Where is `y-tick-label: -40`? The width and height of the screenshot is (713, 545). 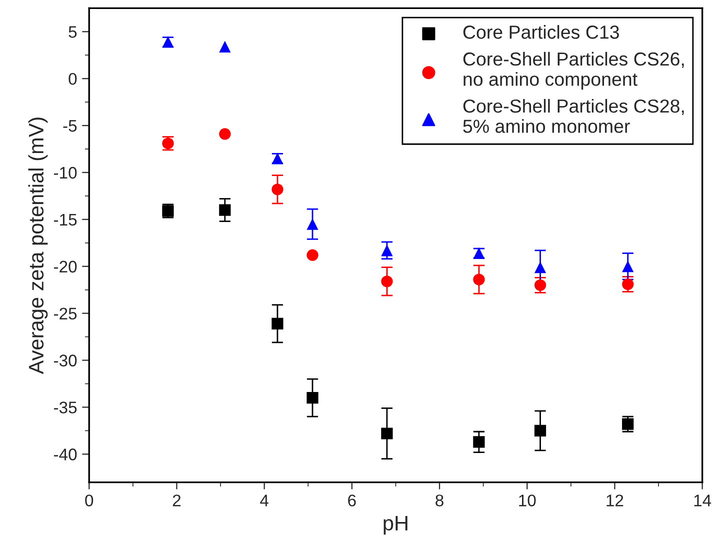
y-tick-label: -40 is located at coordinates (65, 454).